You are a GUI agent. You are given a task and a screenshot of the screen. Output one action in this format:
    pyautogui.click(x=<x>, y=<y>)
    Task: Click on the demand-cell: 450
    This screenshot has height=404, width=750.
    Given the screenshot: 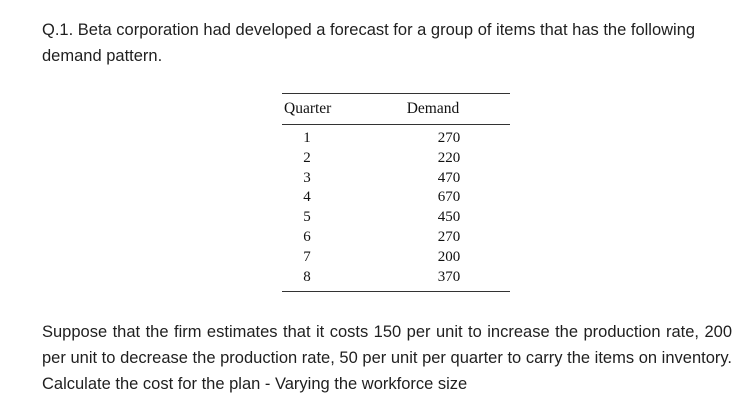 What is the action you would take?
    pyautogui.click(x=449, y=217)
    